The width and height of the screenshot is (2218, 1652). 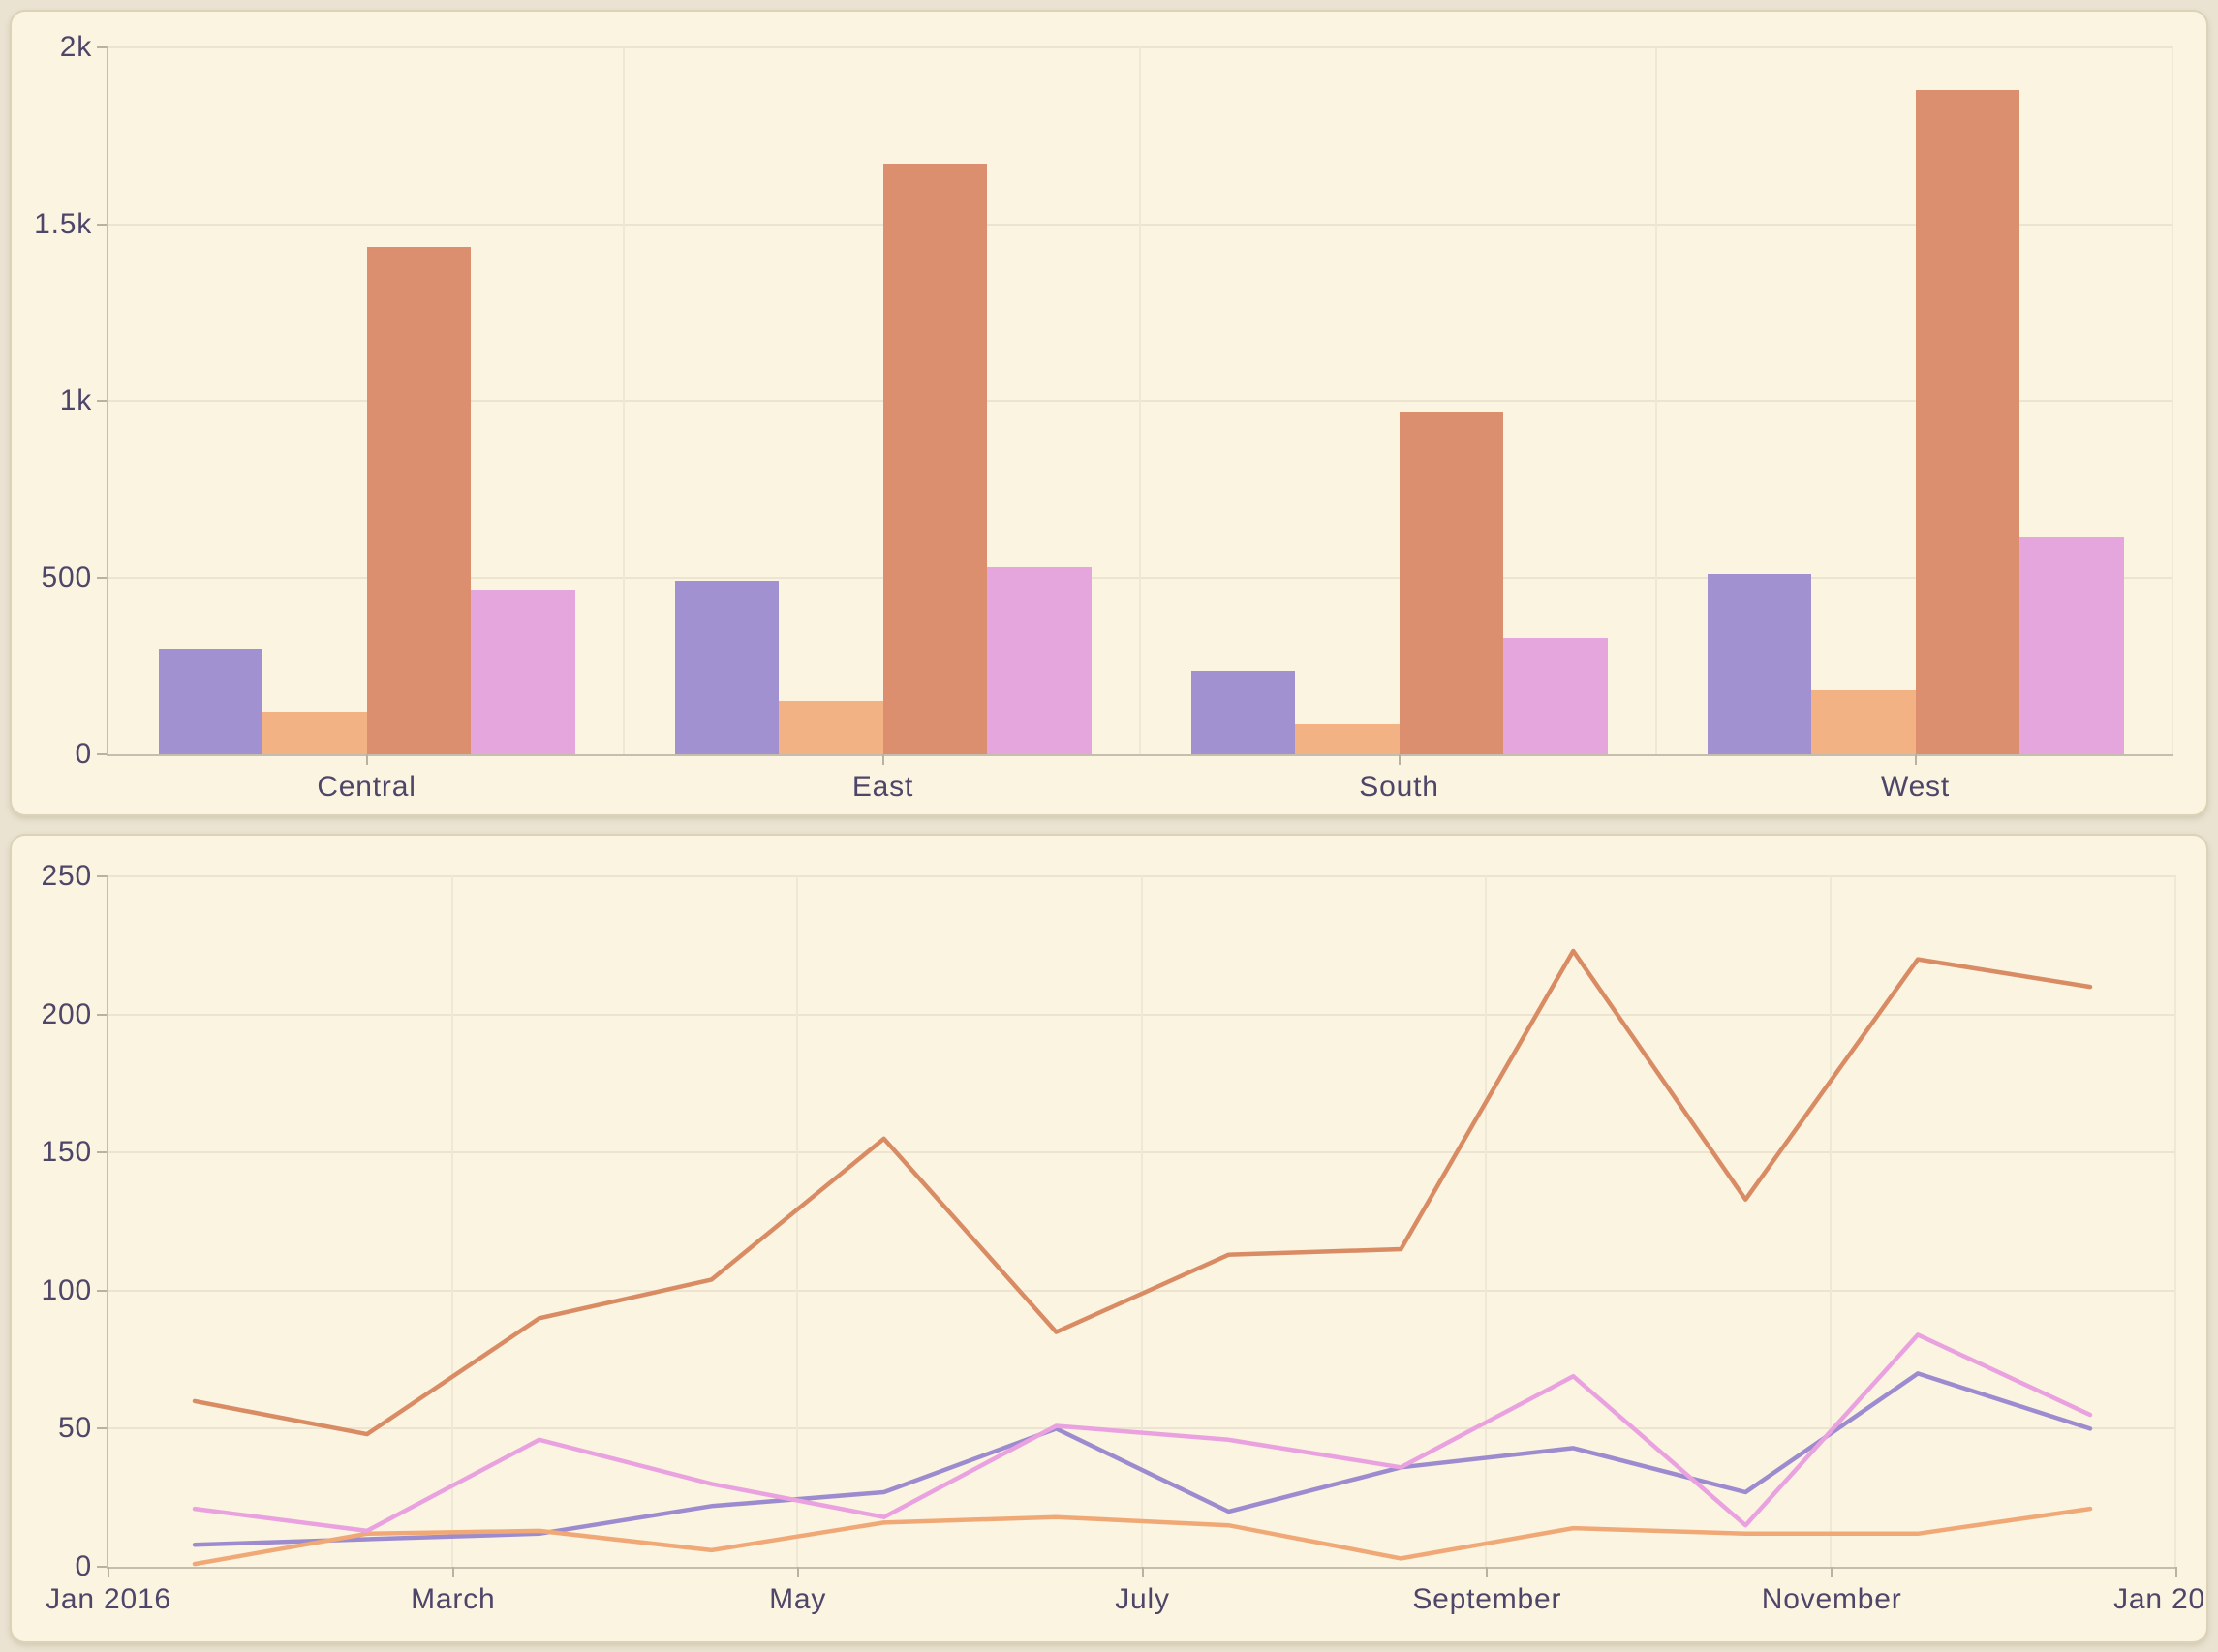 What do you see at coordinates (1242, 712) in the screenshot?
I see `bar-south-purple` at bounding box center [1242, 712].